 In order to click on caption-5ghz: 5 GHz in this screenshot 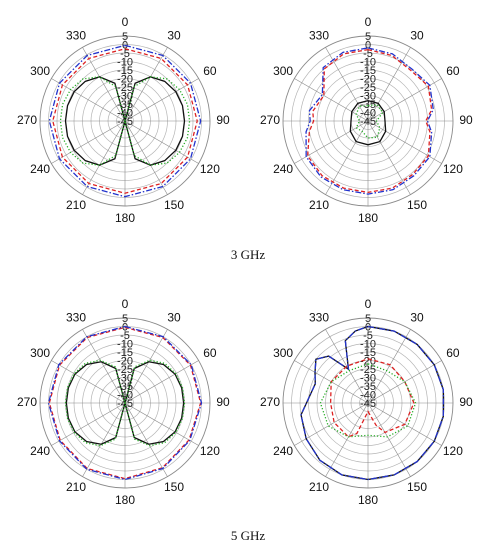, I will do `click(248, 535)`.